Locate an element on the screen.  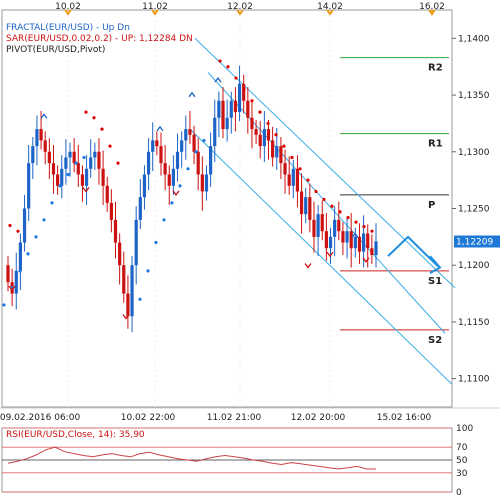
bottom-time-label: 12.02 20:00 is located at coordinates (318, 418).